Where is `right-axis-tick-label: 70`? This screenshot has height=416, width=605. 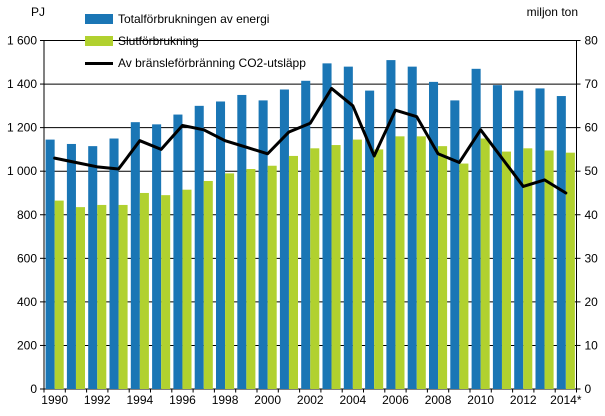 right-axis-tick-label: 70 is located at coordinates (592, 84).